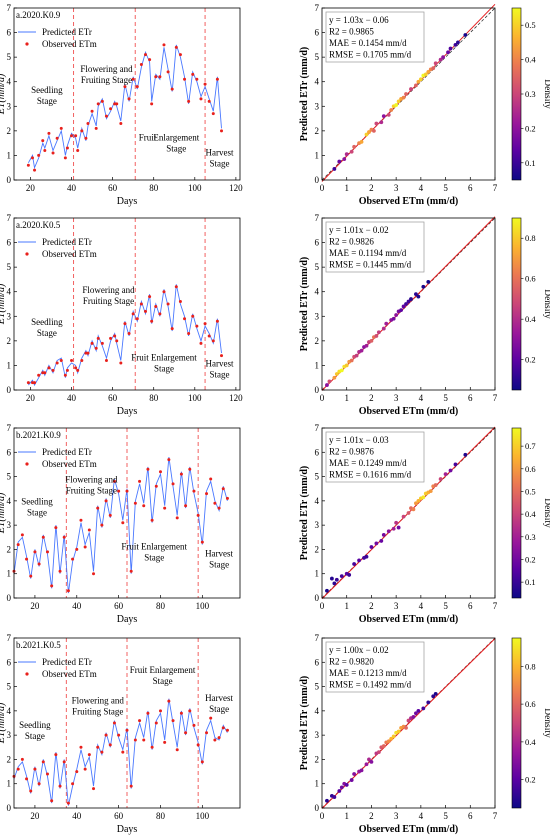 The width and height of the screenshot is (550, 840). What do you see at coordinates (9, 292) in the screenshot?
I see `y-tick-label: 4` at bounding box center [9, 292].